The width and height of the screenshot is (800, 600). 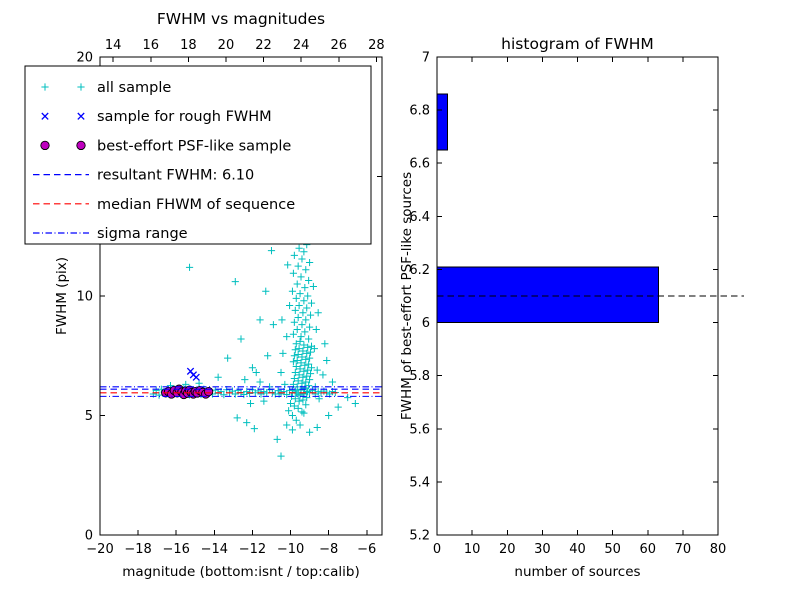 What do you see at coordinates (194, 146) in the screenshot?
I see `legend-item-label: best-effort PSF-like sample` at bounding box center [194, 146].